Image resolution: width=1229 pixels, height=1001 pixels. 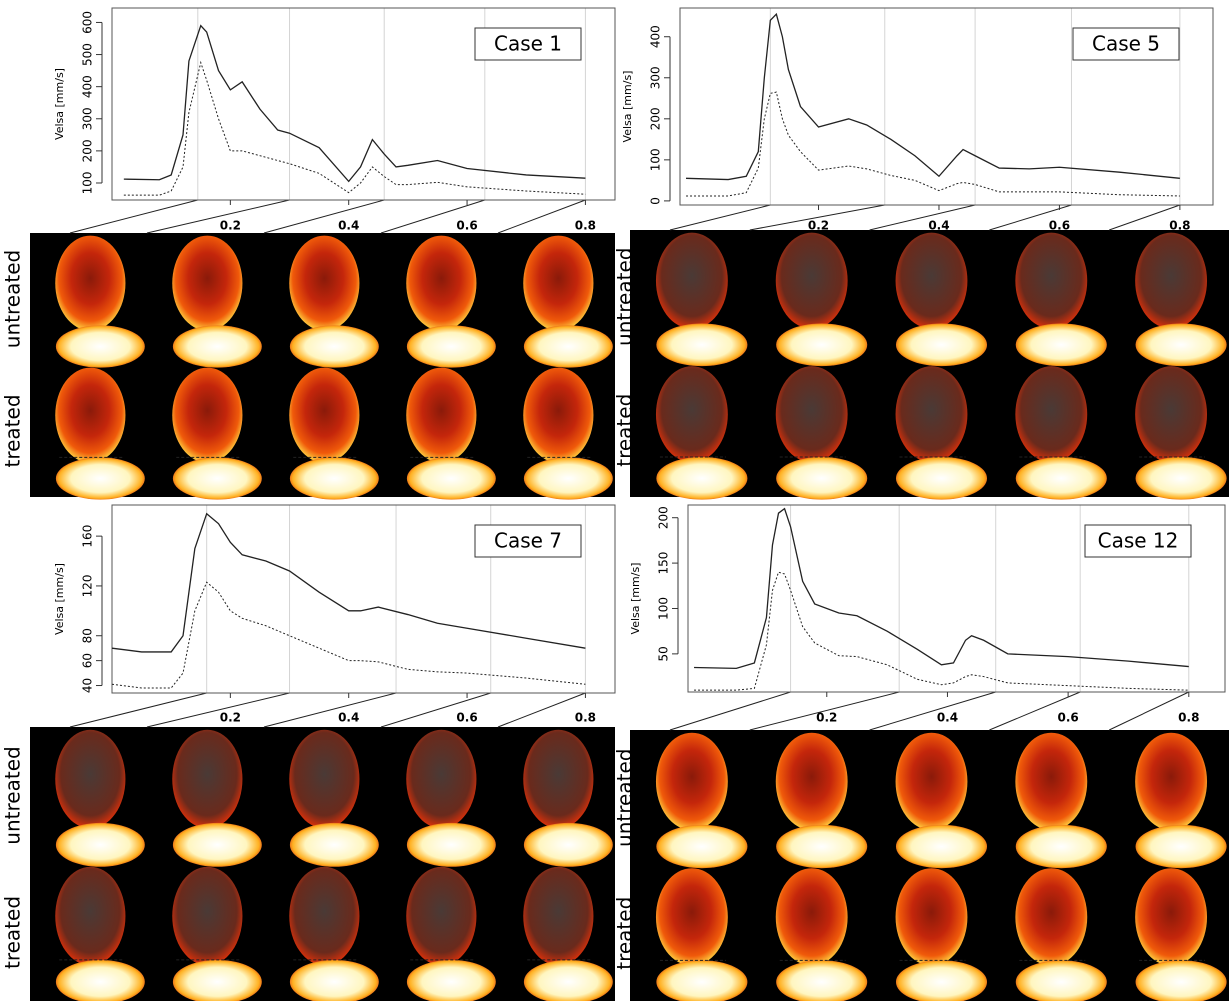 I want to click on y-tick-label: 150, so click(x=664, y=563).